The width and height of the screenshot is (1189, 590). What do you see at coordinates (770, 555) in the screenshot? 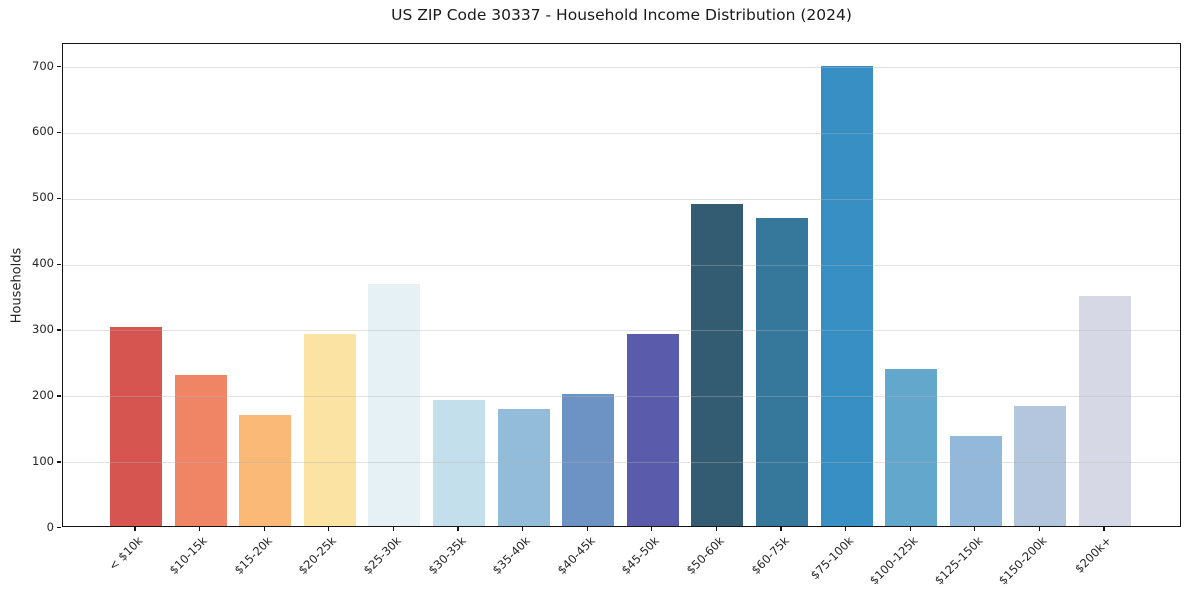
I see `x-tick-label: $60-75k` at bounding box center [770, 555].